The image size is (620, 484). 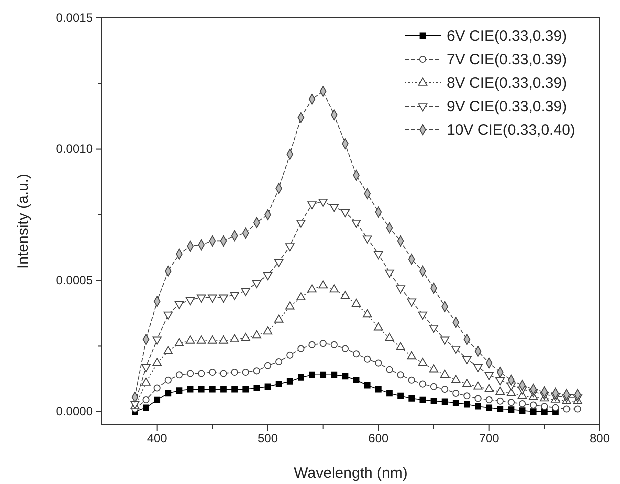 What do you see at coordinates (268, 439) in the screenshot?
I see `x-tick-label: 500` at bounding box center [268, 439].